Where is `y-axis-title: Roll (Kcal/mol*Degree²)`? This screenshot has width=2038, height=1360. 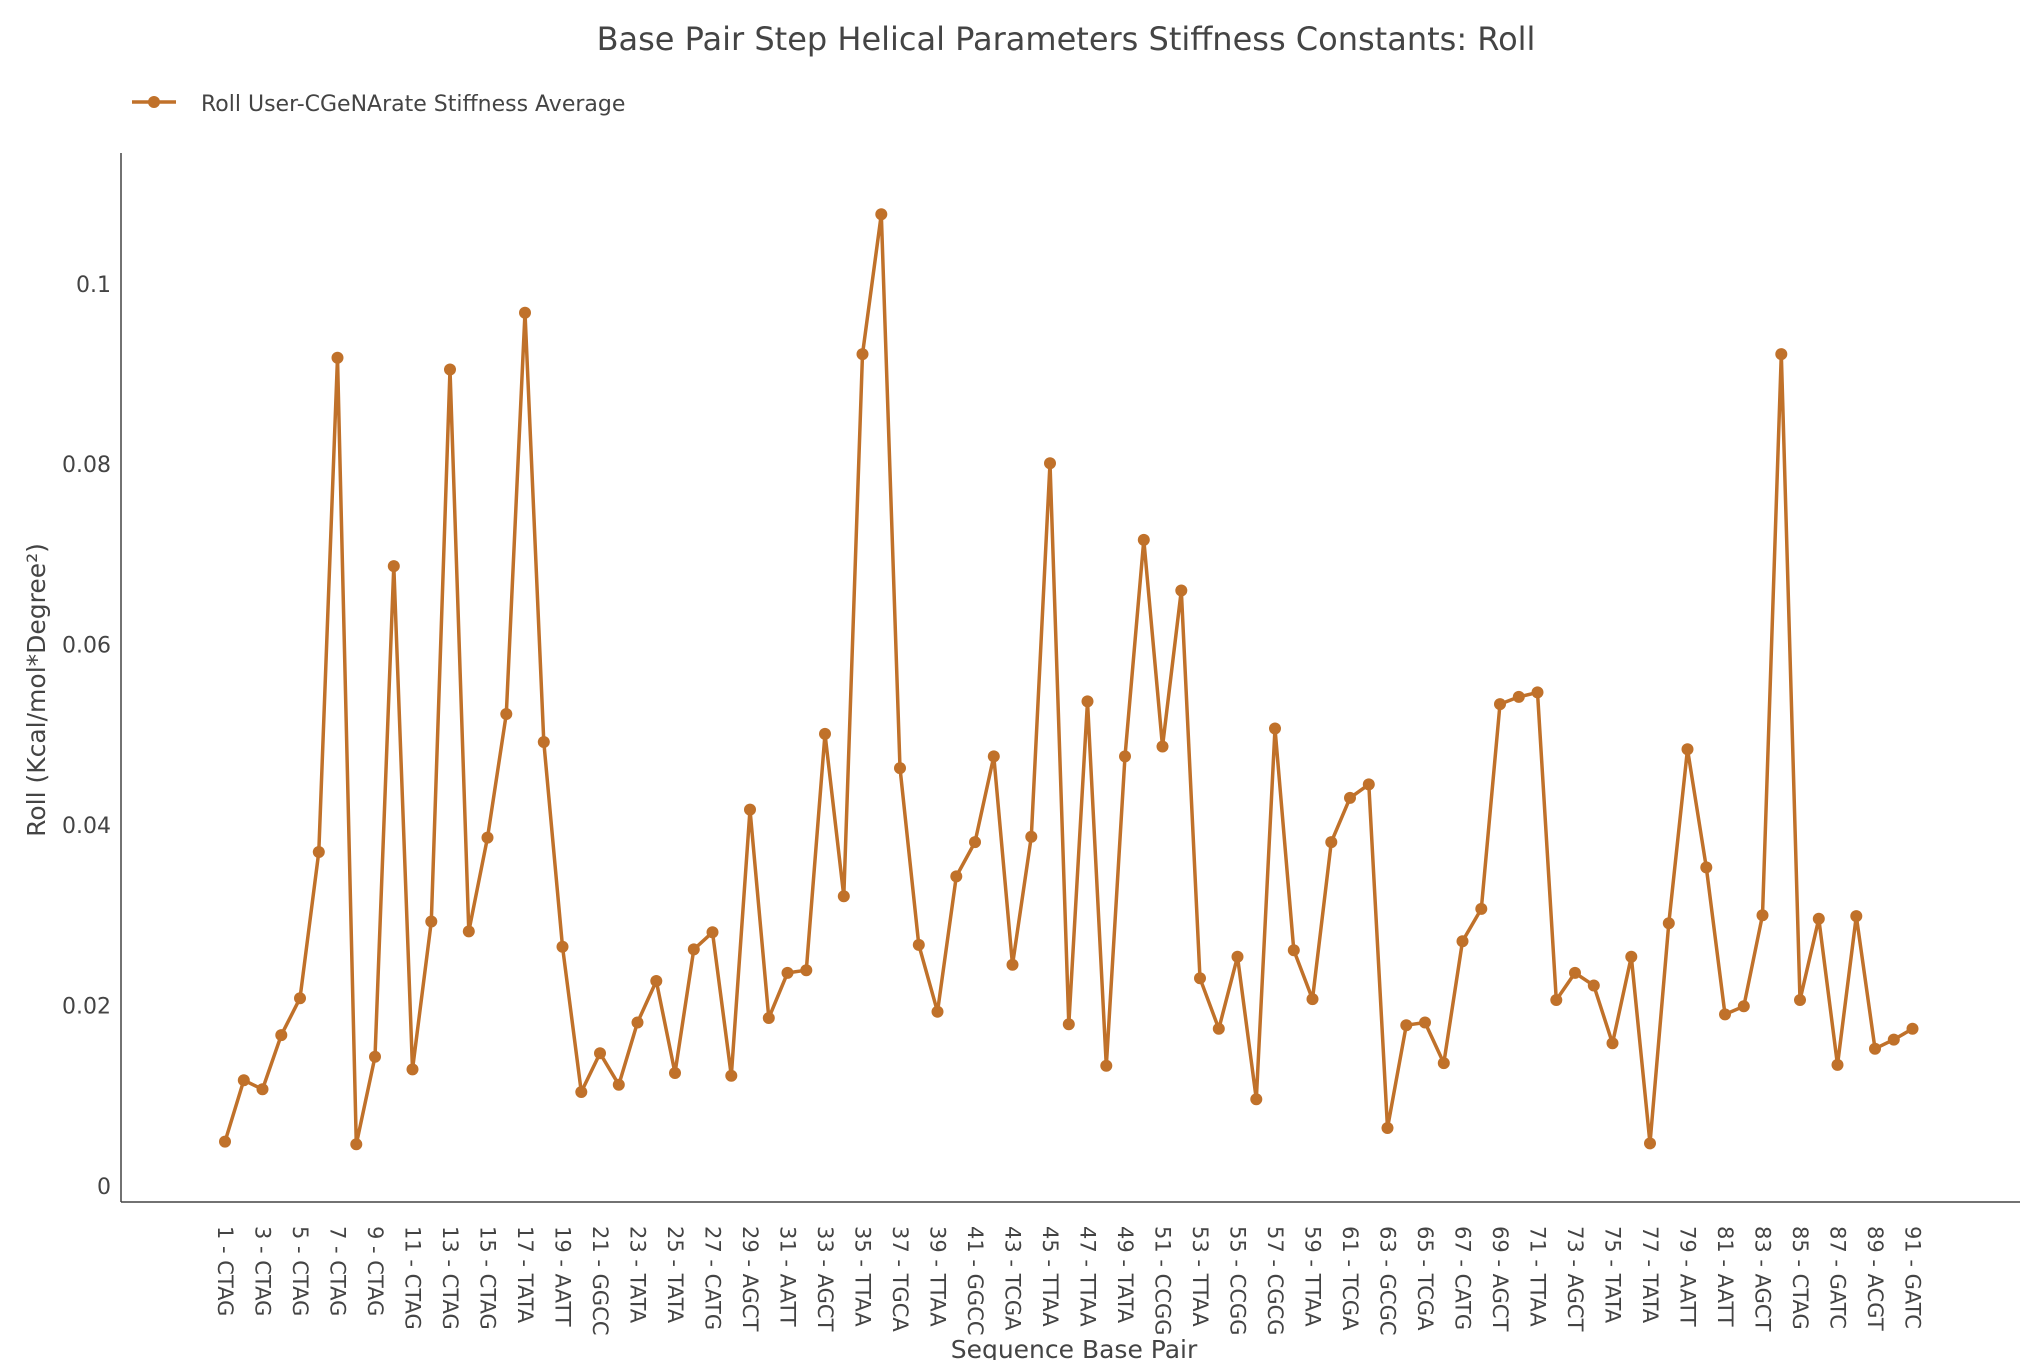
y-axis-title: Roll (Kcal/mol*Degree²) is located at coordinates (36, 690).